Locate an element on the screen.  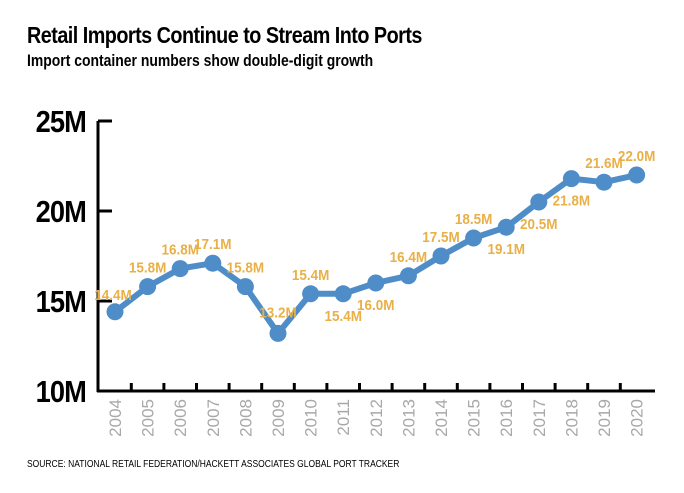
x-tick-label: 2009 is located at coordinates (278, 418).